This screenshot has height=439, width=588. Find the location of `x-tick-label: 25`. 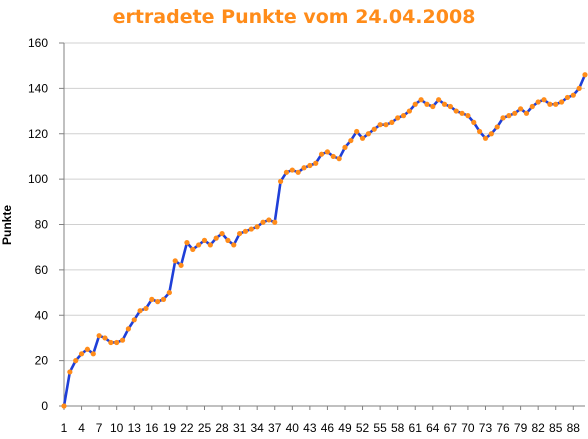

x-tick-label: 25 is located at coordinates (205, 428).